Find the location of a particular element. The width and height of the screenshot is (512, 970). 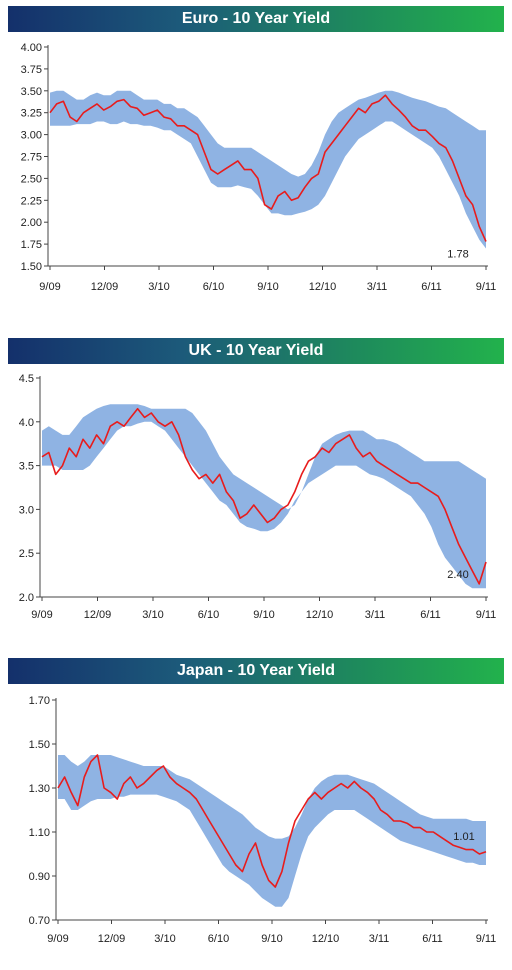

chart-title-uk: UK - 10 Year Yield is located at coordinates (256, 351).